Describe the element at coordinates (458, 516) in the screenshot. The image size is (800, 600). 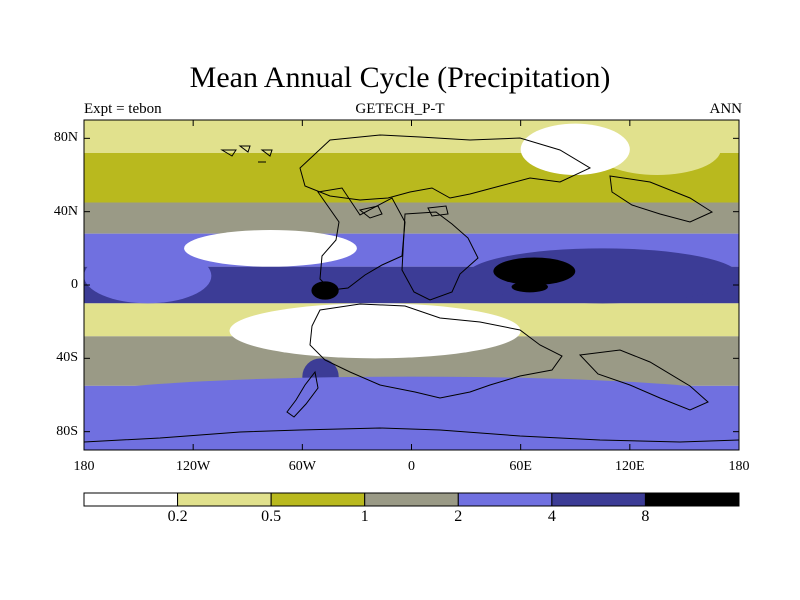
I see `colorbar-label: 2` at that location.